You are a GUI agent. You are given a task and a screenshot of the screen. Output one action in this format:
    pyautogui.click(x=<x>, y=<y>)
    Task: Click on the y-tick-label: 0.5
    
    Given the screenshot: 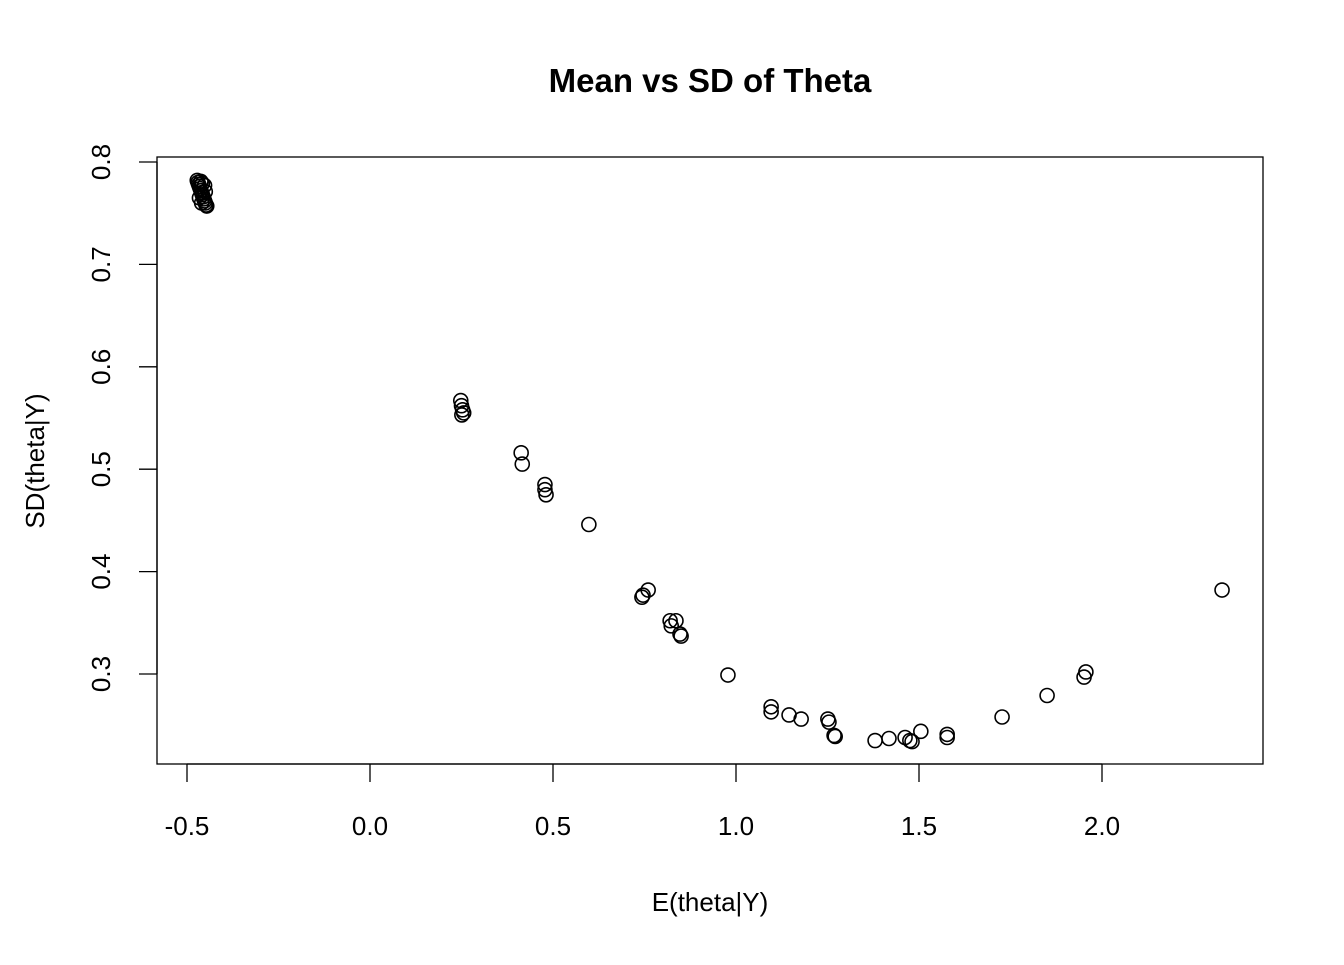 What is the action you would take?
    pyautogui.click(x=101, y=469)
    